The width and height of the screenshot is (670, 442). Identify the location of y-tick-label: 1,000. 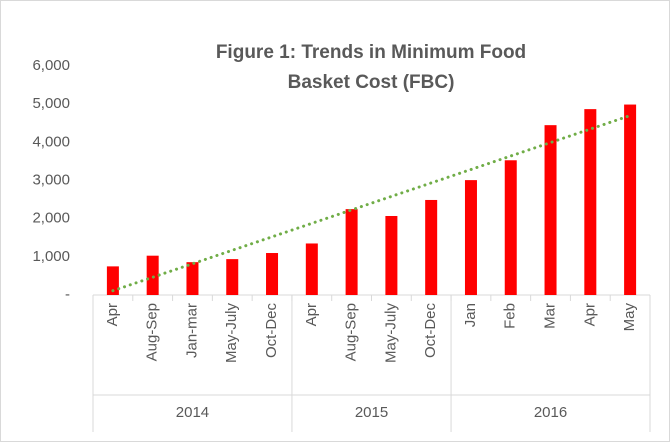
(51, 256).